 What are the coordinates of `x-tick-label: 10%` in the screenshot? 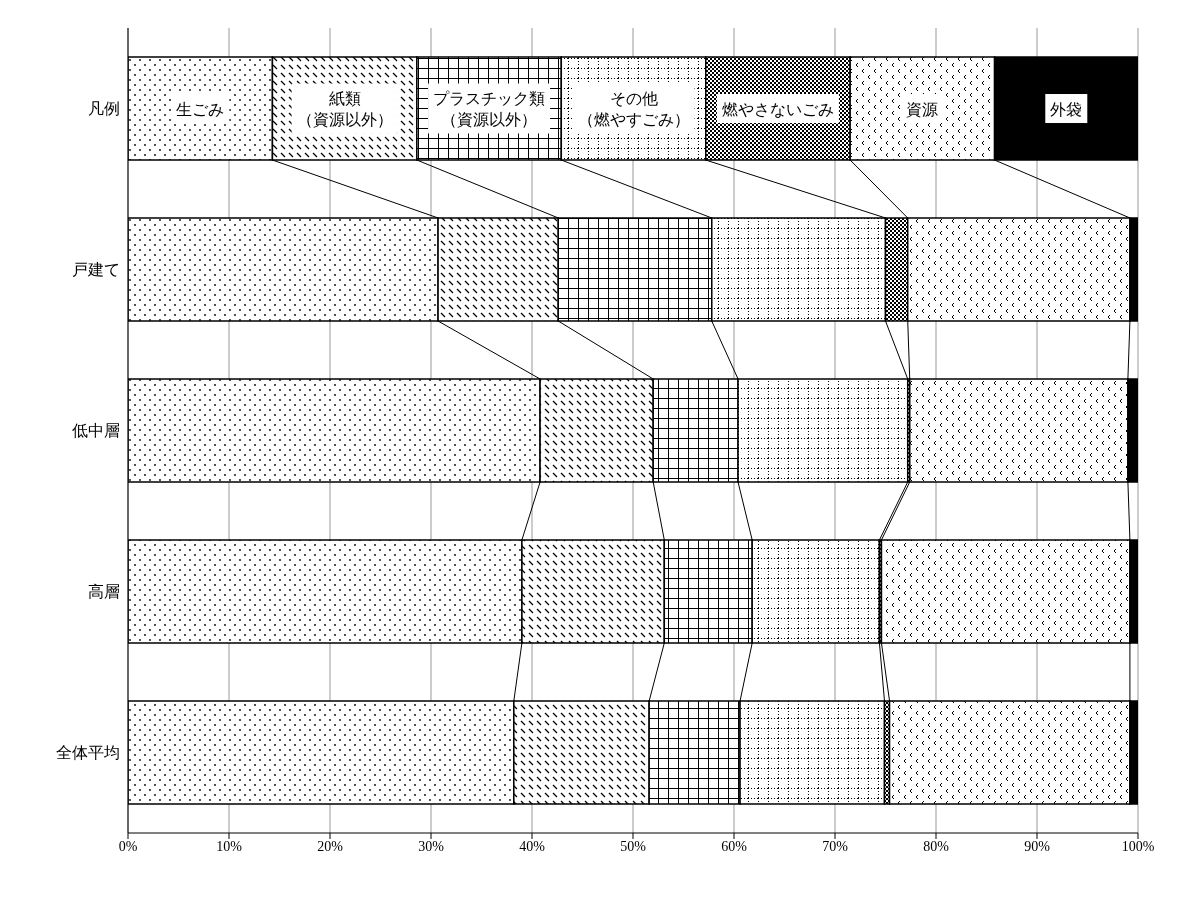 It's located at (229, 846).